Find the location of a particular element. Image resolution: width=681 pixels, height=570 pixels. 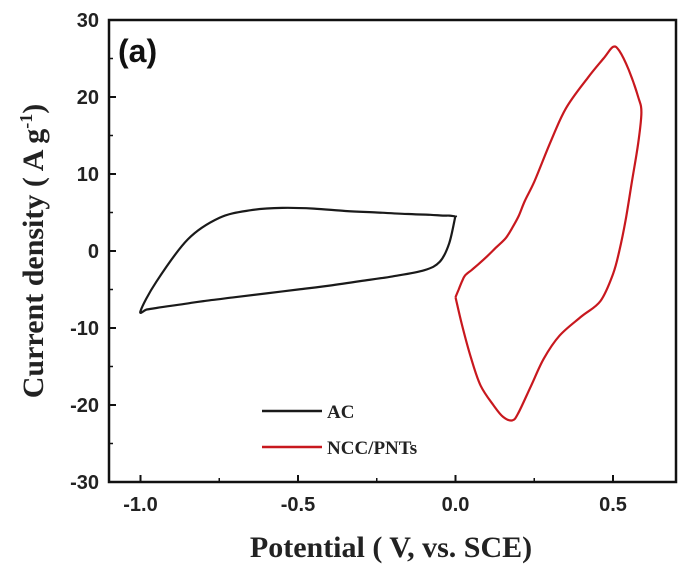

x-tick-label: 0.5 is located at coordinates (613, 505).